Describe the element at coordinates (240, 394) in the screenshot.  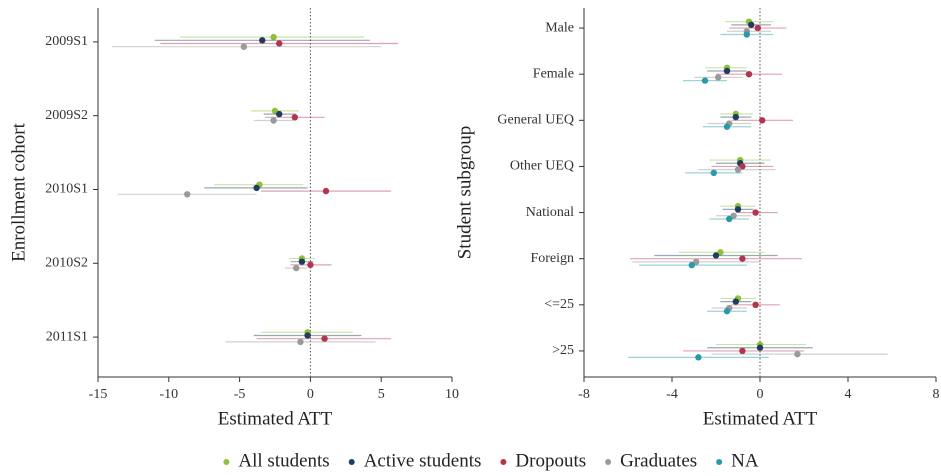
I see `x-tick-label: -5` at that location.